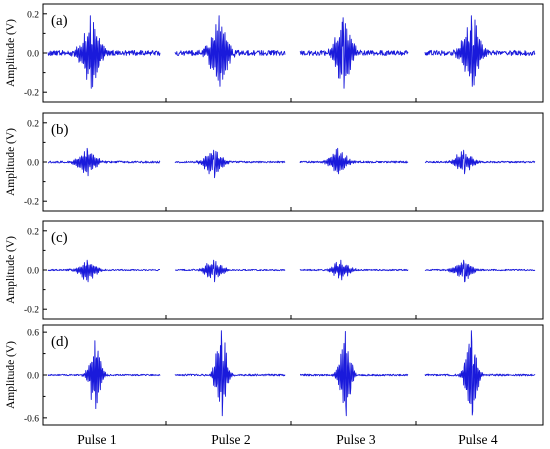  I want to click on x-category-label-4: Pulse 4, so click(478, 439).